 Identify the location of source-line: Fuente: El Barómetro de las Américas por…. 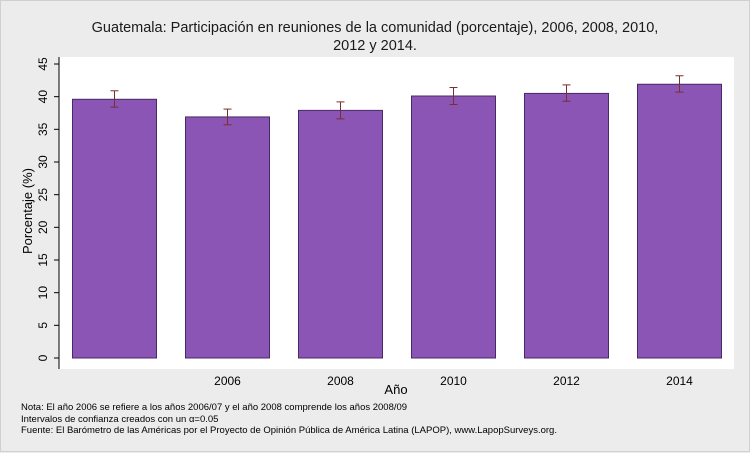
(289, 430).